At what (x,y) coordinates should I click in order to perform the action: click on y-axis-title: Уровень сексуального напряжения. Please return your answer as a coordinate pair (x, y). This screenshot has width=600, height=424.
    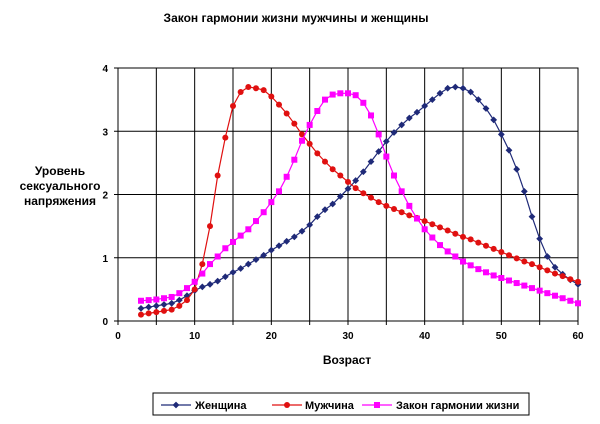
    Looking at the image, I should click on (60, 186).